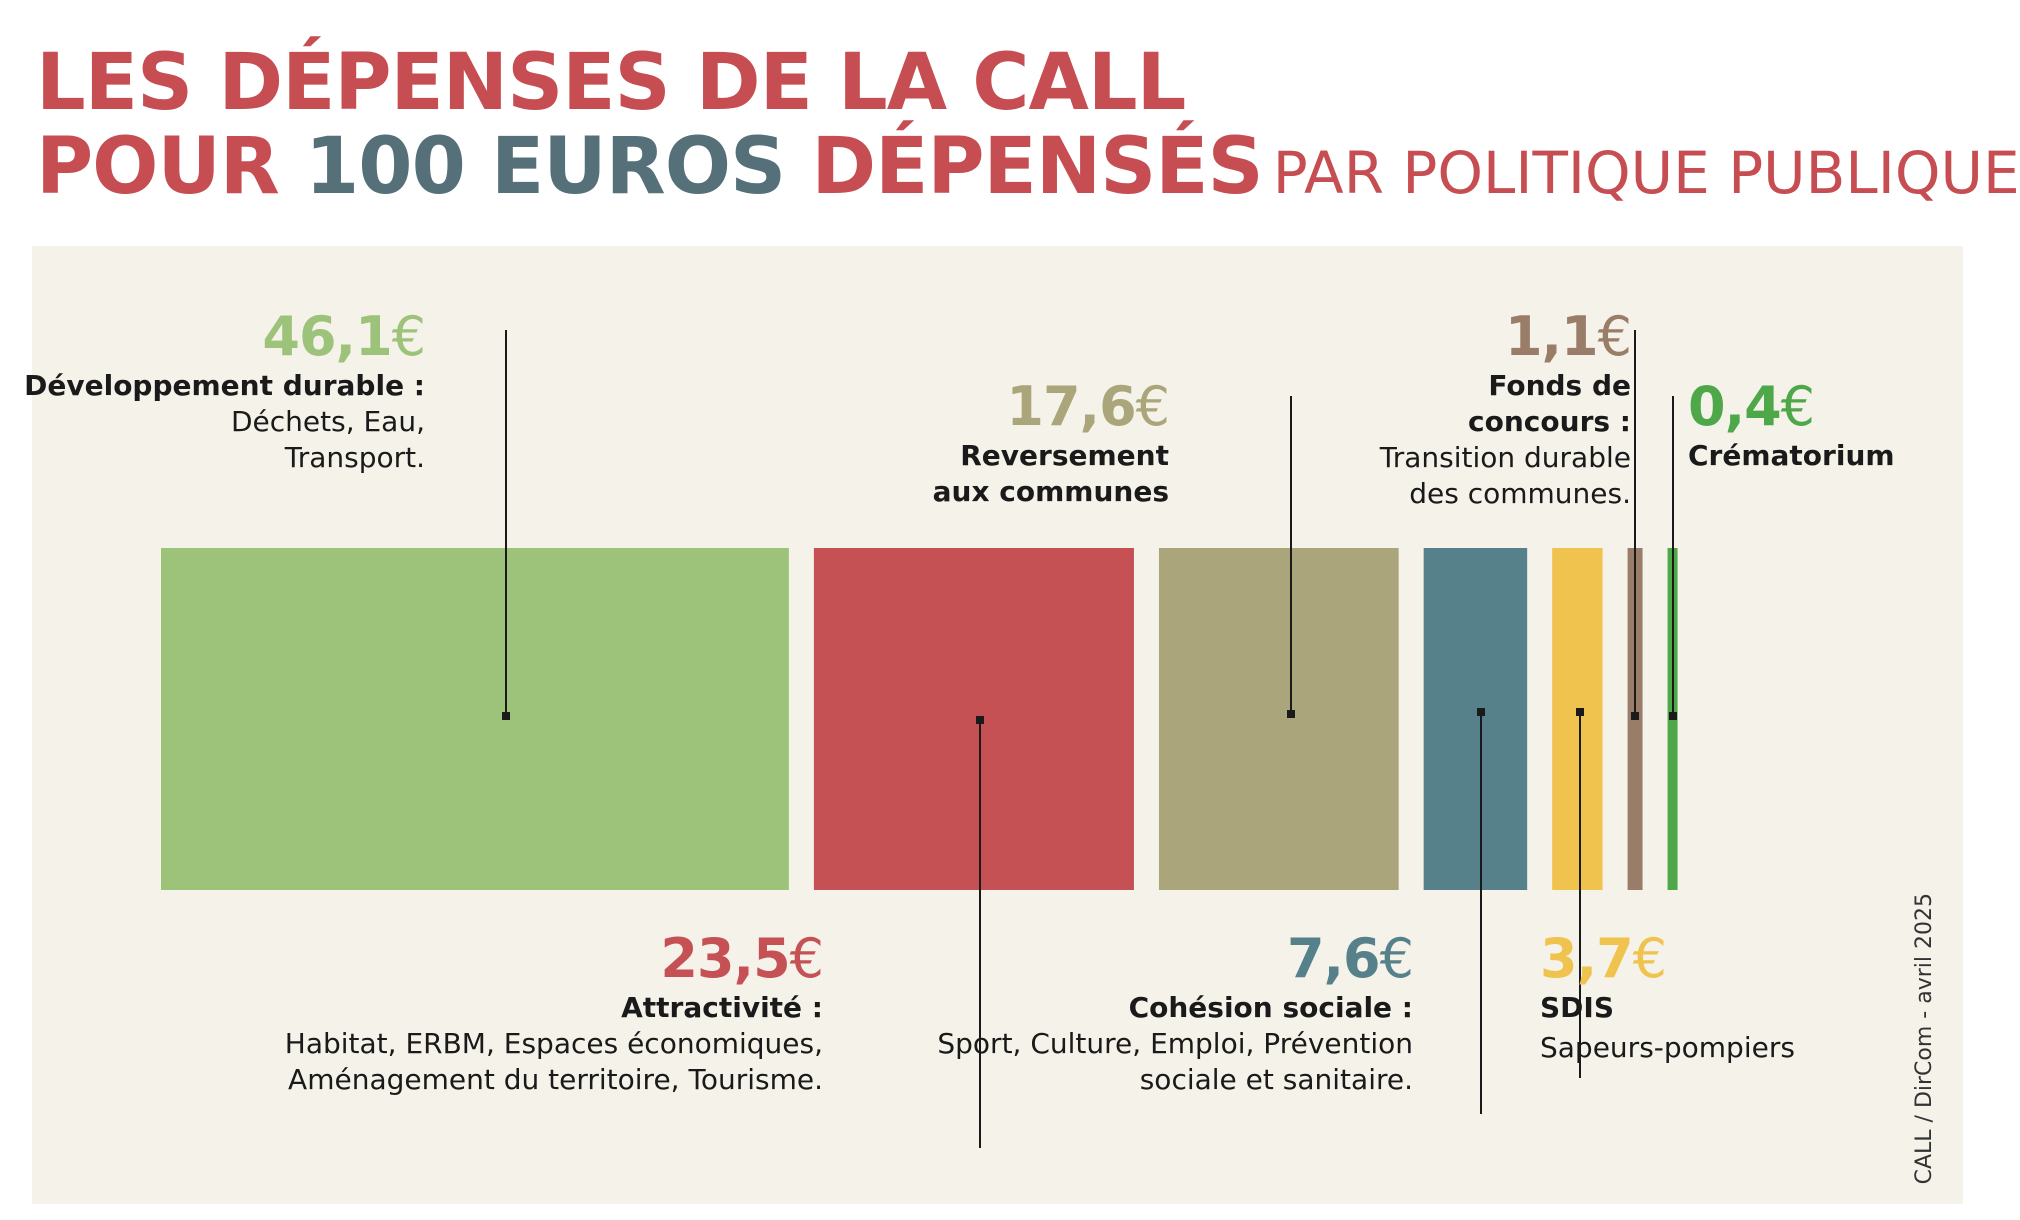 The image size is (2020, 1220). Describe the element at coordinates (506, 716) in the screenshot. I see `leader-anchor-developpement-durable` at that location.